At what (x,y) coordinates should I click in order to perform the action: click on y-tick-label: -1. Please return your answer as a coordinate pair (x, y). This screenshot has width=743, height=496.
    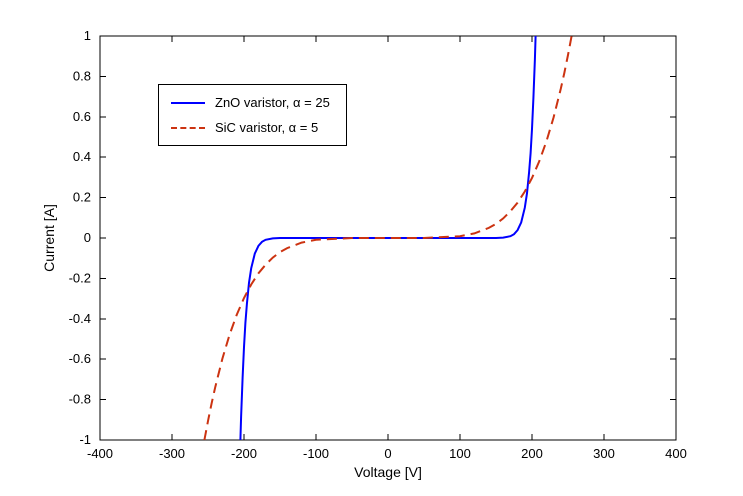
    Looking at the image, I should click on (85, 439).